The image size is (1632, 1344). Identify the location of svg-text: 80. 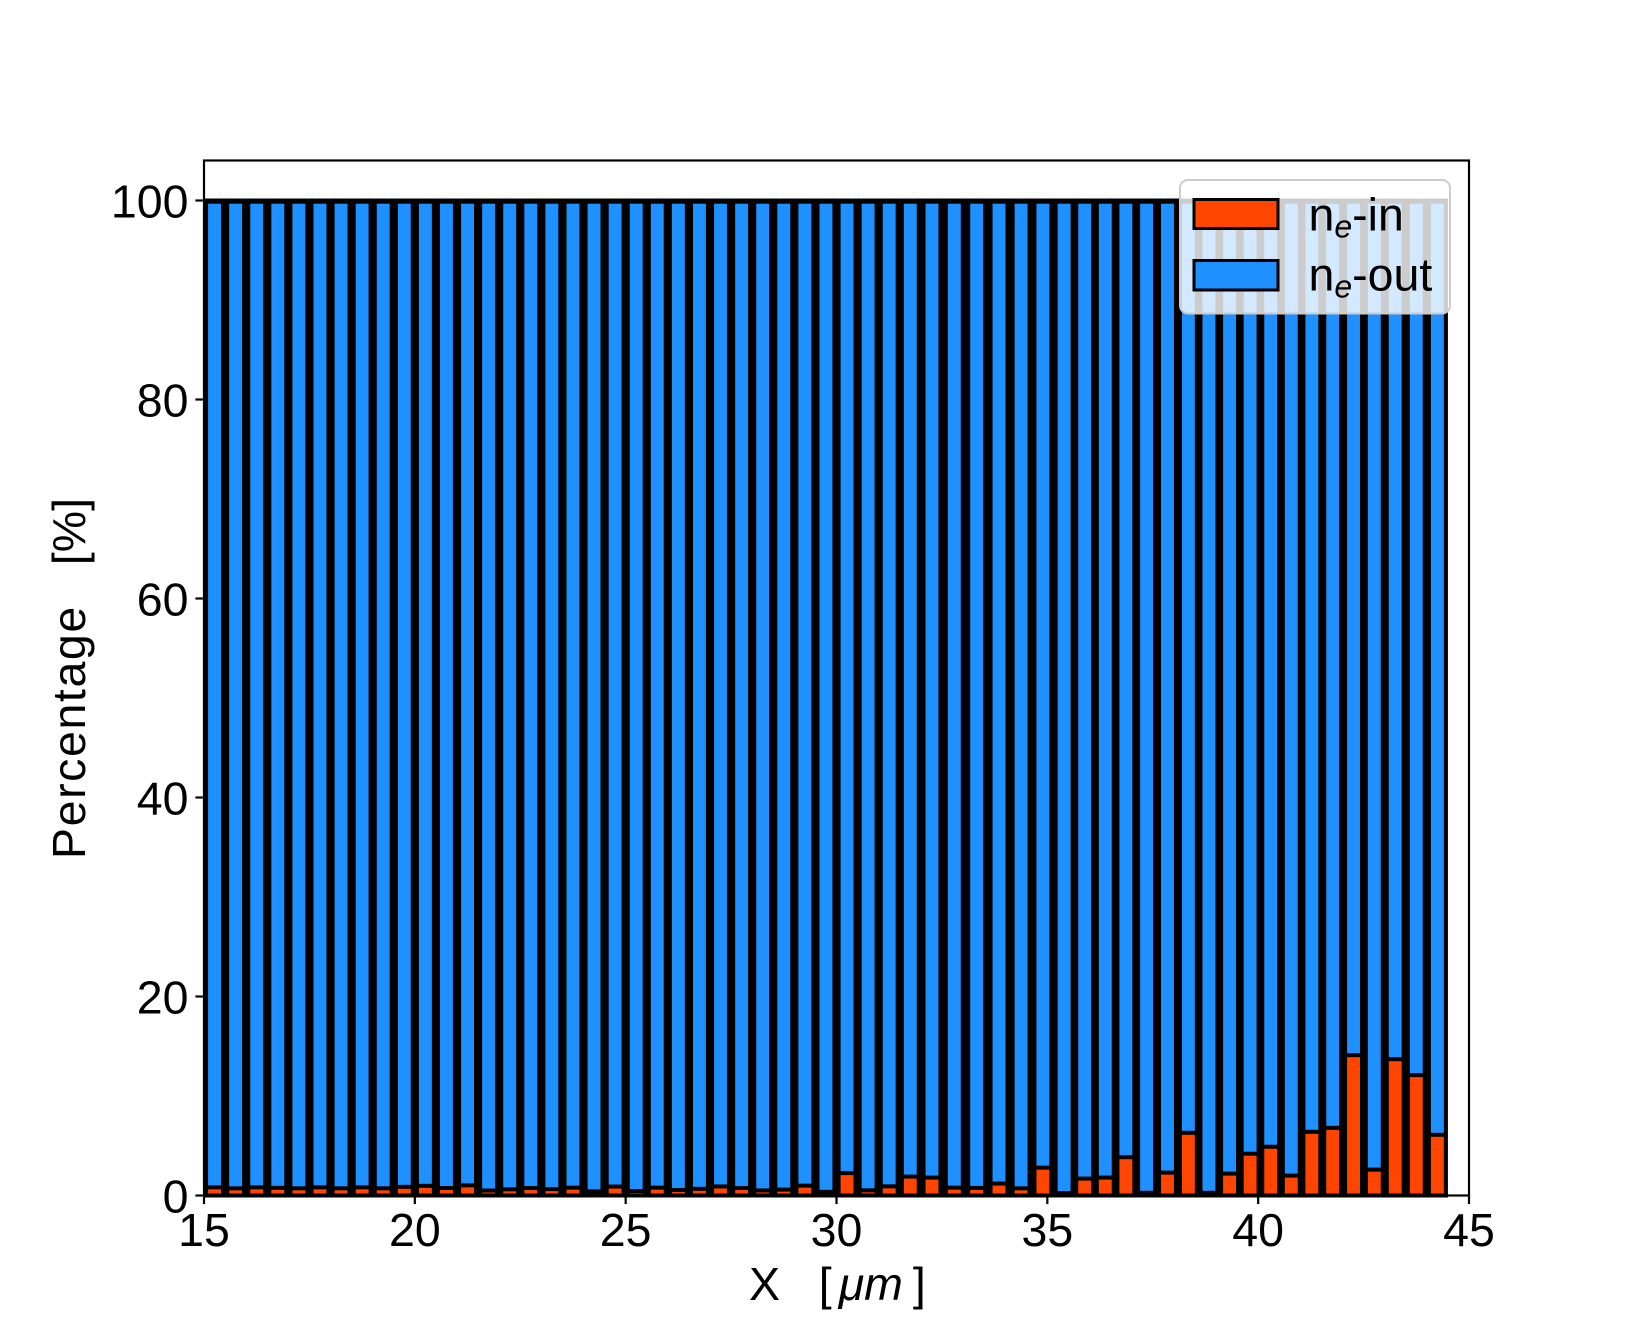
(163, 401).